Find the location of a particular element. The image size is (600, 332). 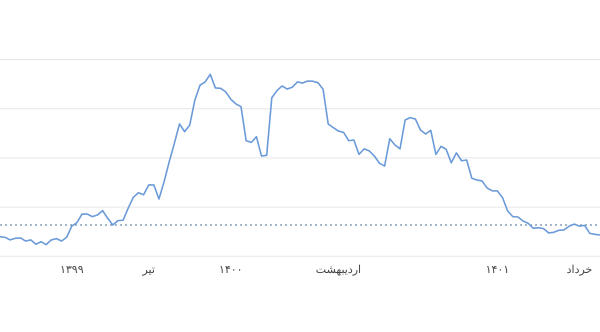

x-tick: ۱۳۹۹ is located at coordinates (72, 269).